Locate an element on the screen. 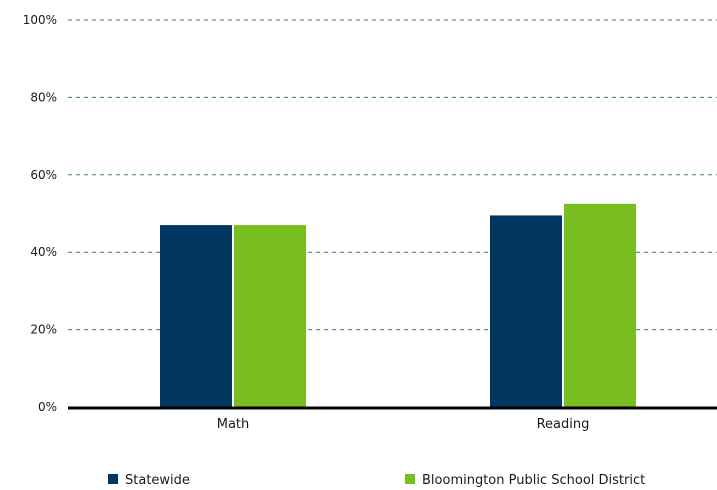 The height and width of the screenshot is (490, 717). x-category-label: Math is located at coordinates (233, 424).